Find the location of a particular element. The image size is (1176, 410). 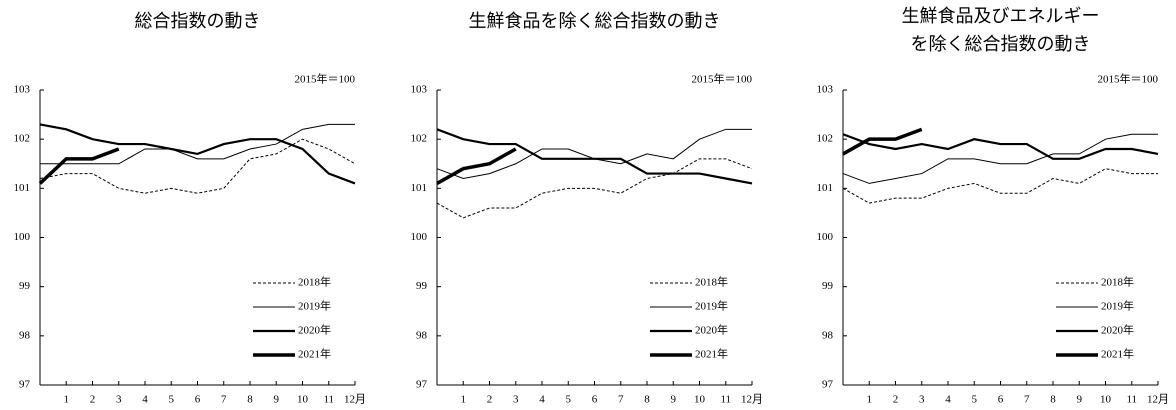

chart-title: 総合指数の動き is located at coordinates (198, 21).